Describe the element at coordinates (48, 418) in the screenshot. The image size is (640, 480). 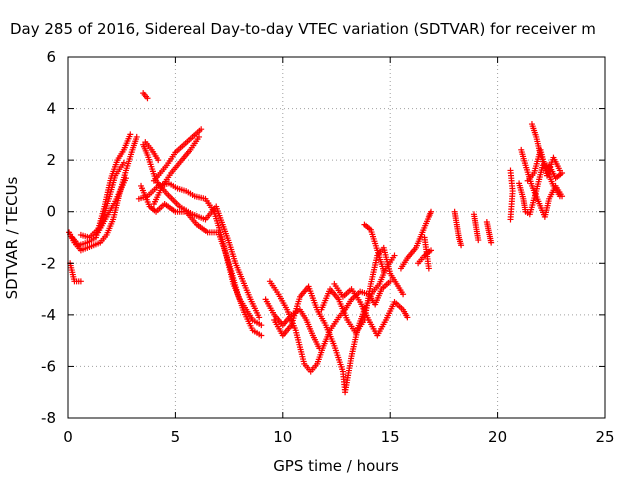
I see `y-tick-label: -8` at that location.